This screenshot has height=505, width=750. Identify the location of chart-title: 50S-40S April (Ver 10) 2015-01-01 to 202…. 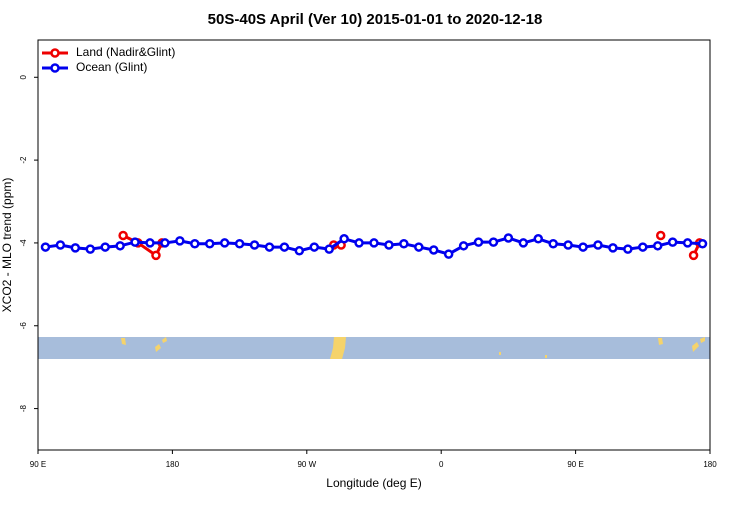
(375, 19).